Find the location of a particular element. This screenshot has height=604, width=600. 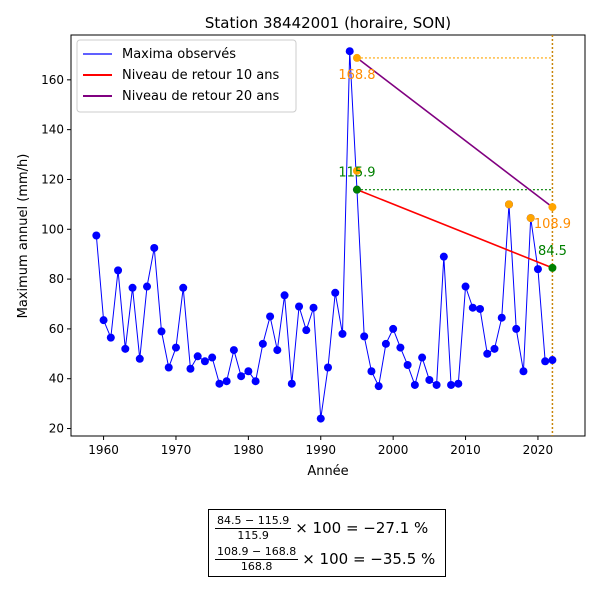

x-tick-label: 2020 is located at coordinates (538, 450).